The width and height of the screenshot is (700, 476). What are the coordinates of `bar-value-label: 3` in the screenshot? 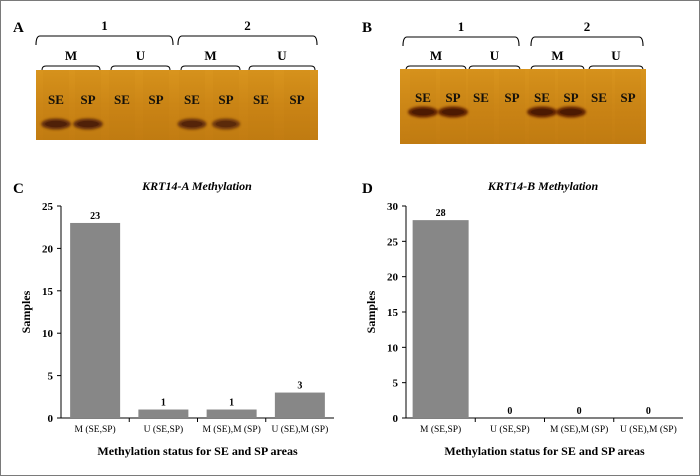 It's located at (299, 386).